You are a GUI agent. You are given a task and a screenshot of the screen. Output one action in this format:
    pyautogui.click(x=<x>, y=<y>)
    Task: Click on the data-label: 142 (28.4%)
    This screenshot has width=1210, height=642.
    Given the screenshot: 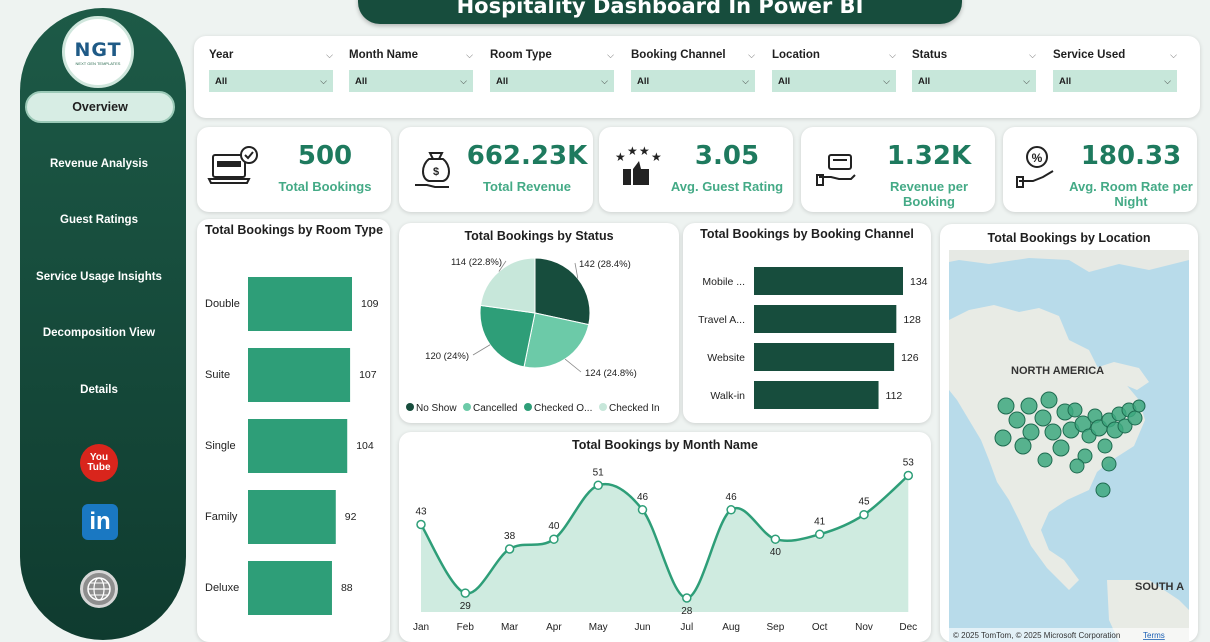 What is the action you would take?
    pyautogui.click(x=605, y=264)
    